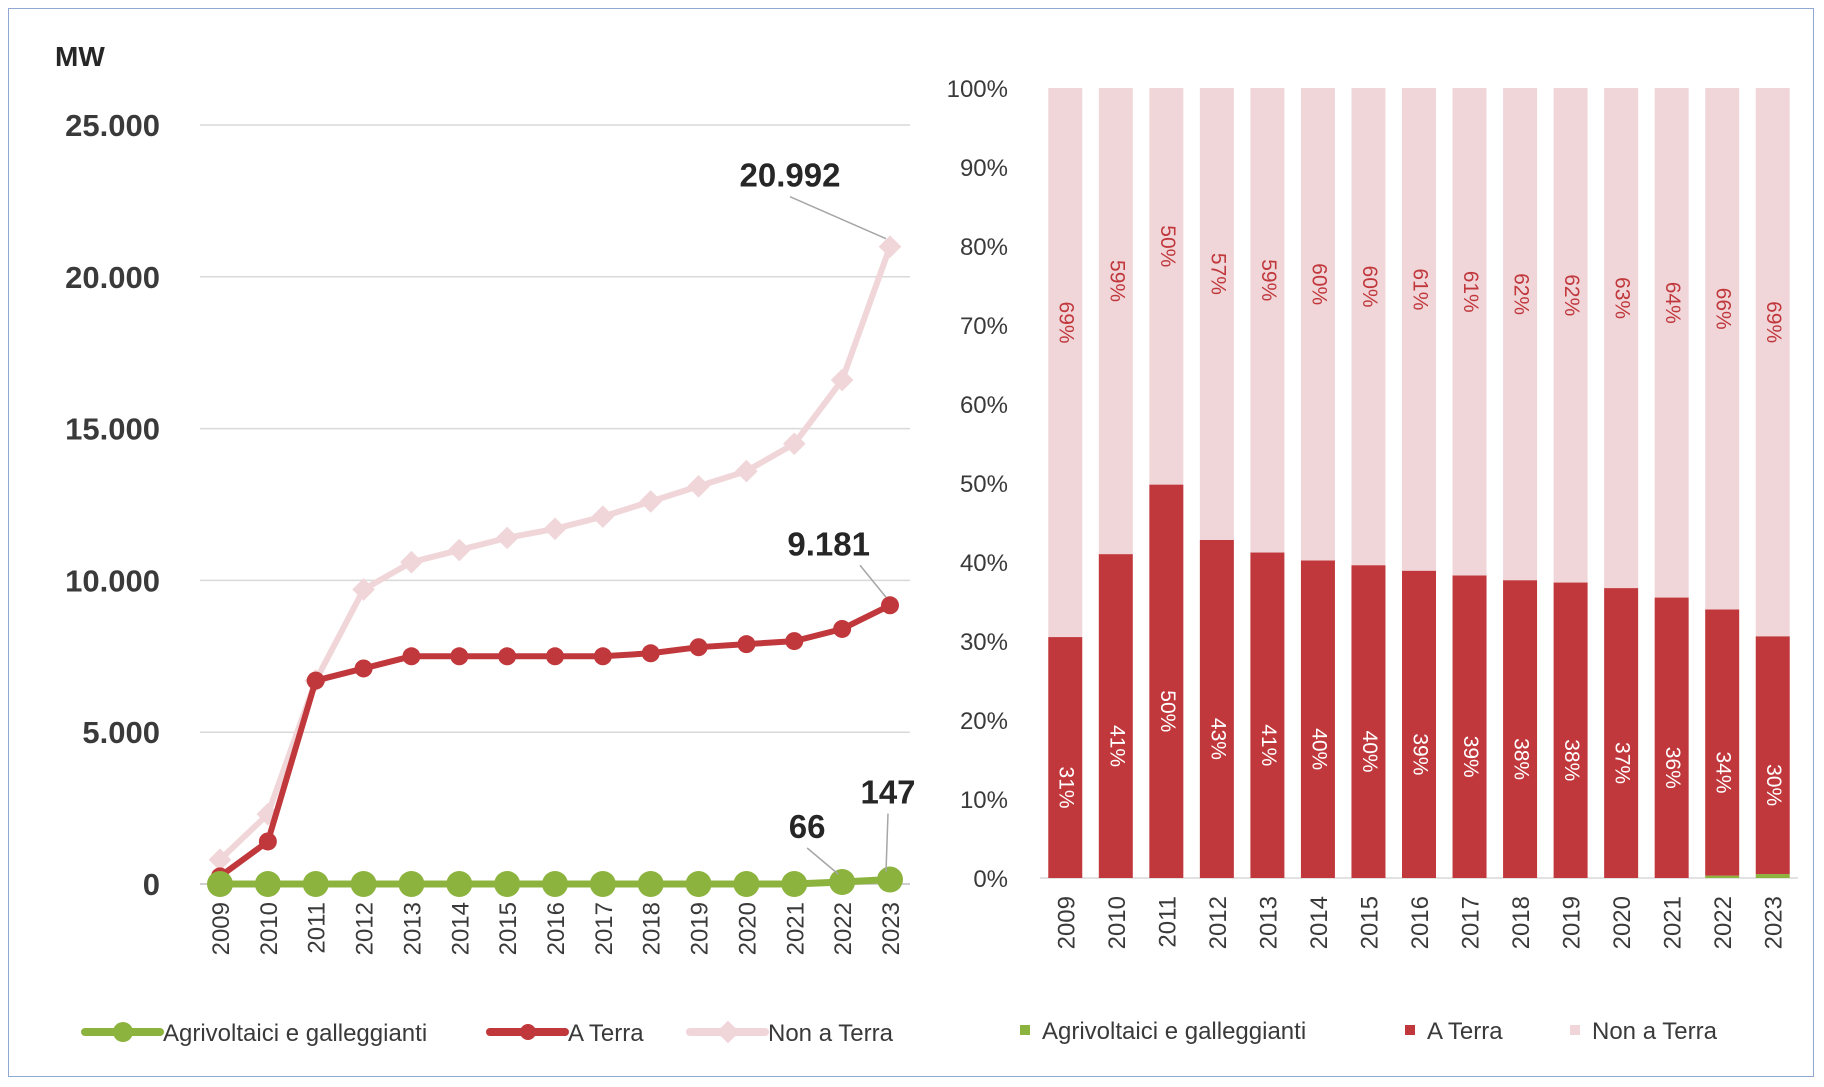  I want to click on y-tick-label: 5.000, so click(121, 732).